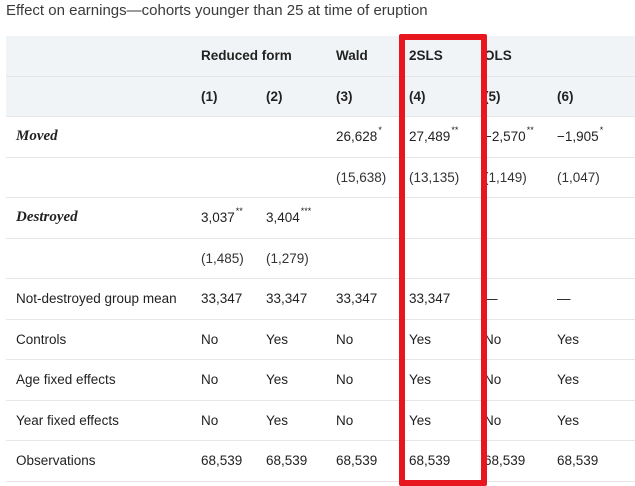 The width and height of the screenshot is (635, 486). Describe the element at coordinates (447, 56) in the screenshot. I see `header-2sls: 2SLS` at that location.